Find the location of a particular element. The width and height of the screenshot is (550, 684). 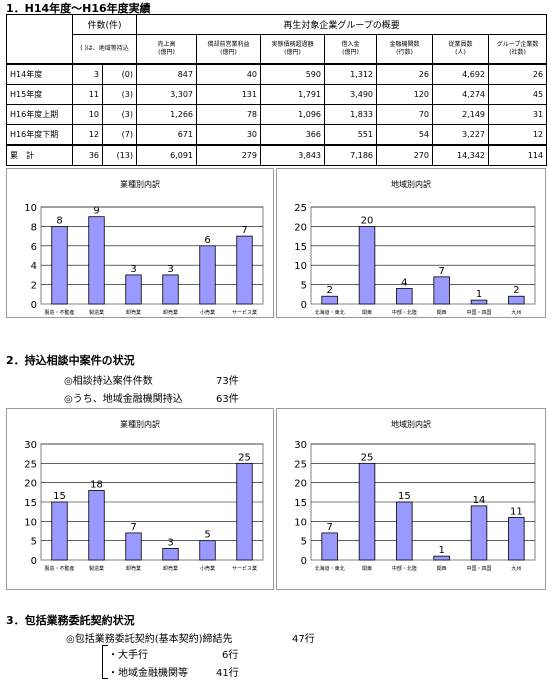

section2-line2-label: ◎うち、地域金融機関持込 is located at coordinates (123, 399).